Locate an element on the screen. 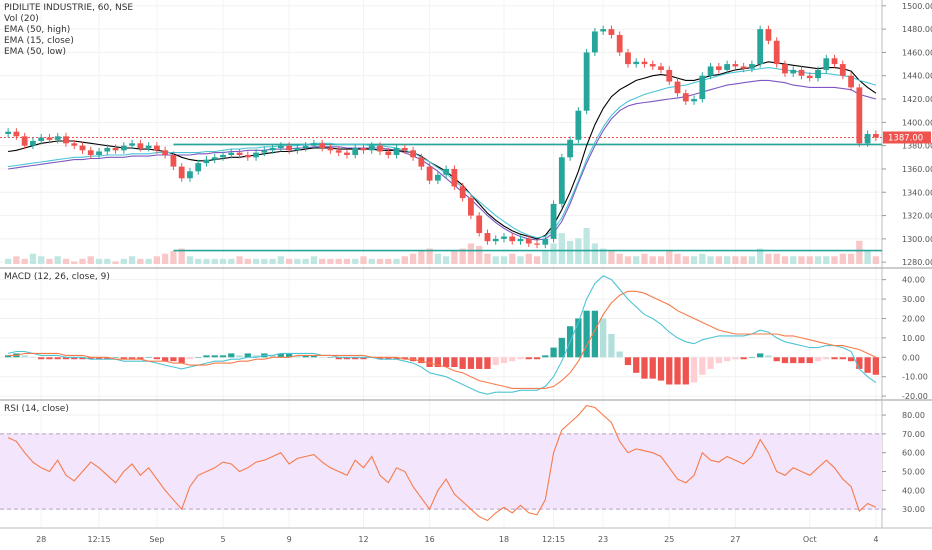 The image size is (932, 550). macd-tick-label: 0.00 is located at coordinates (911, 357).